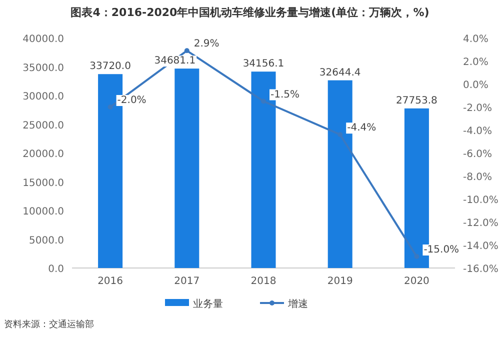 Image resolution: width=500 pixels, height=339 pixels. What do you see at coordinates (475, 39) in the screenshot?
I see `y2-tick-label: 4.0%` at bounding box center [475, 39].